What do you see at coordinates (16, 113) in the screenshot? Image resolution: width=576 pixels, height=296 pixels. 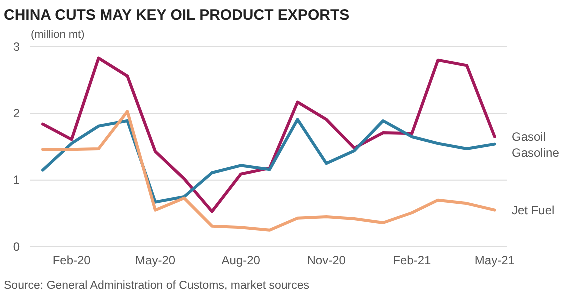 I see `y-tick-label: 2` at bounding box center [16, 113].